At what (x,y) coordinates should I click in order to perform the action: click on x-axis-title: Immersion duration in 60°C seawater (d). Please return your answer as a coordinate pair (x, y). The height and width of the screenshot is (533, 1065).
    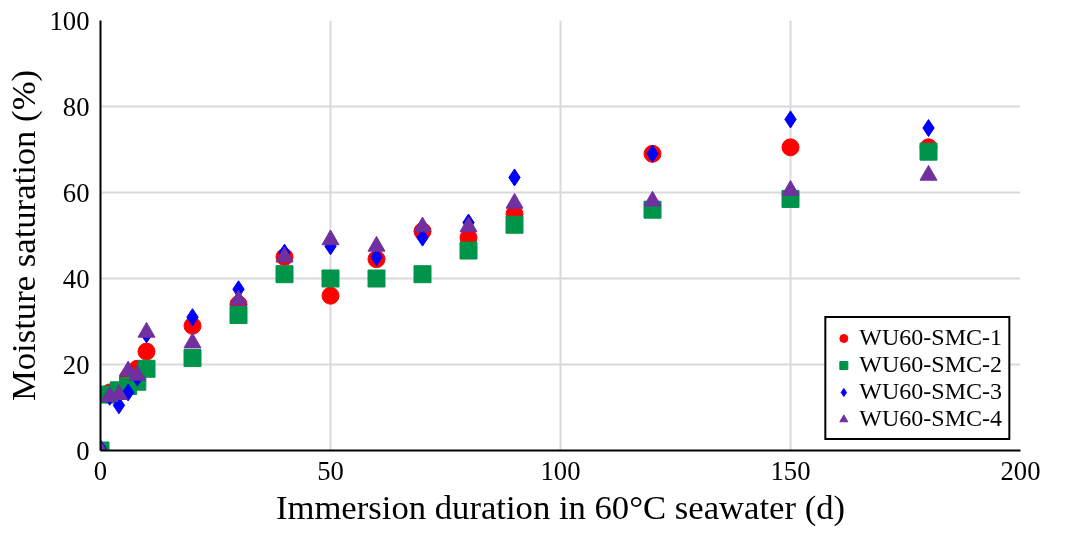
    Looking at the image, I should click on (560, 507).